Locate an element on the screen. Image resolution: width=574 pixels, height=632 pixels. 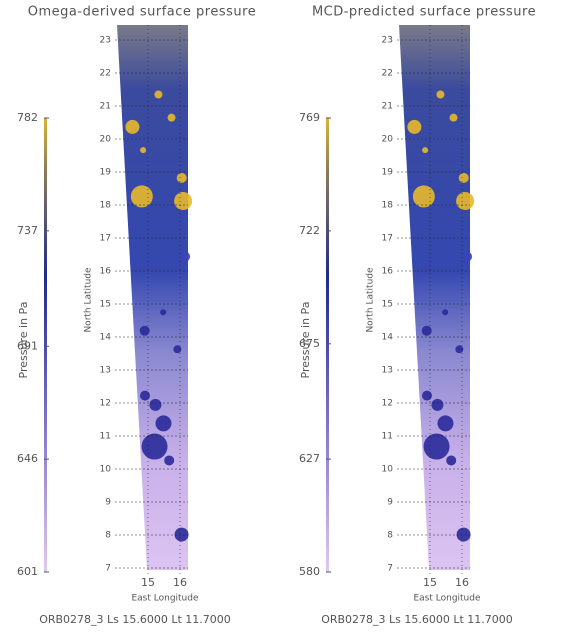
colorbar-tick-label: 691 is located at coordinates (27, 345).